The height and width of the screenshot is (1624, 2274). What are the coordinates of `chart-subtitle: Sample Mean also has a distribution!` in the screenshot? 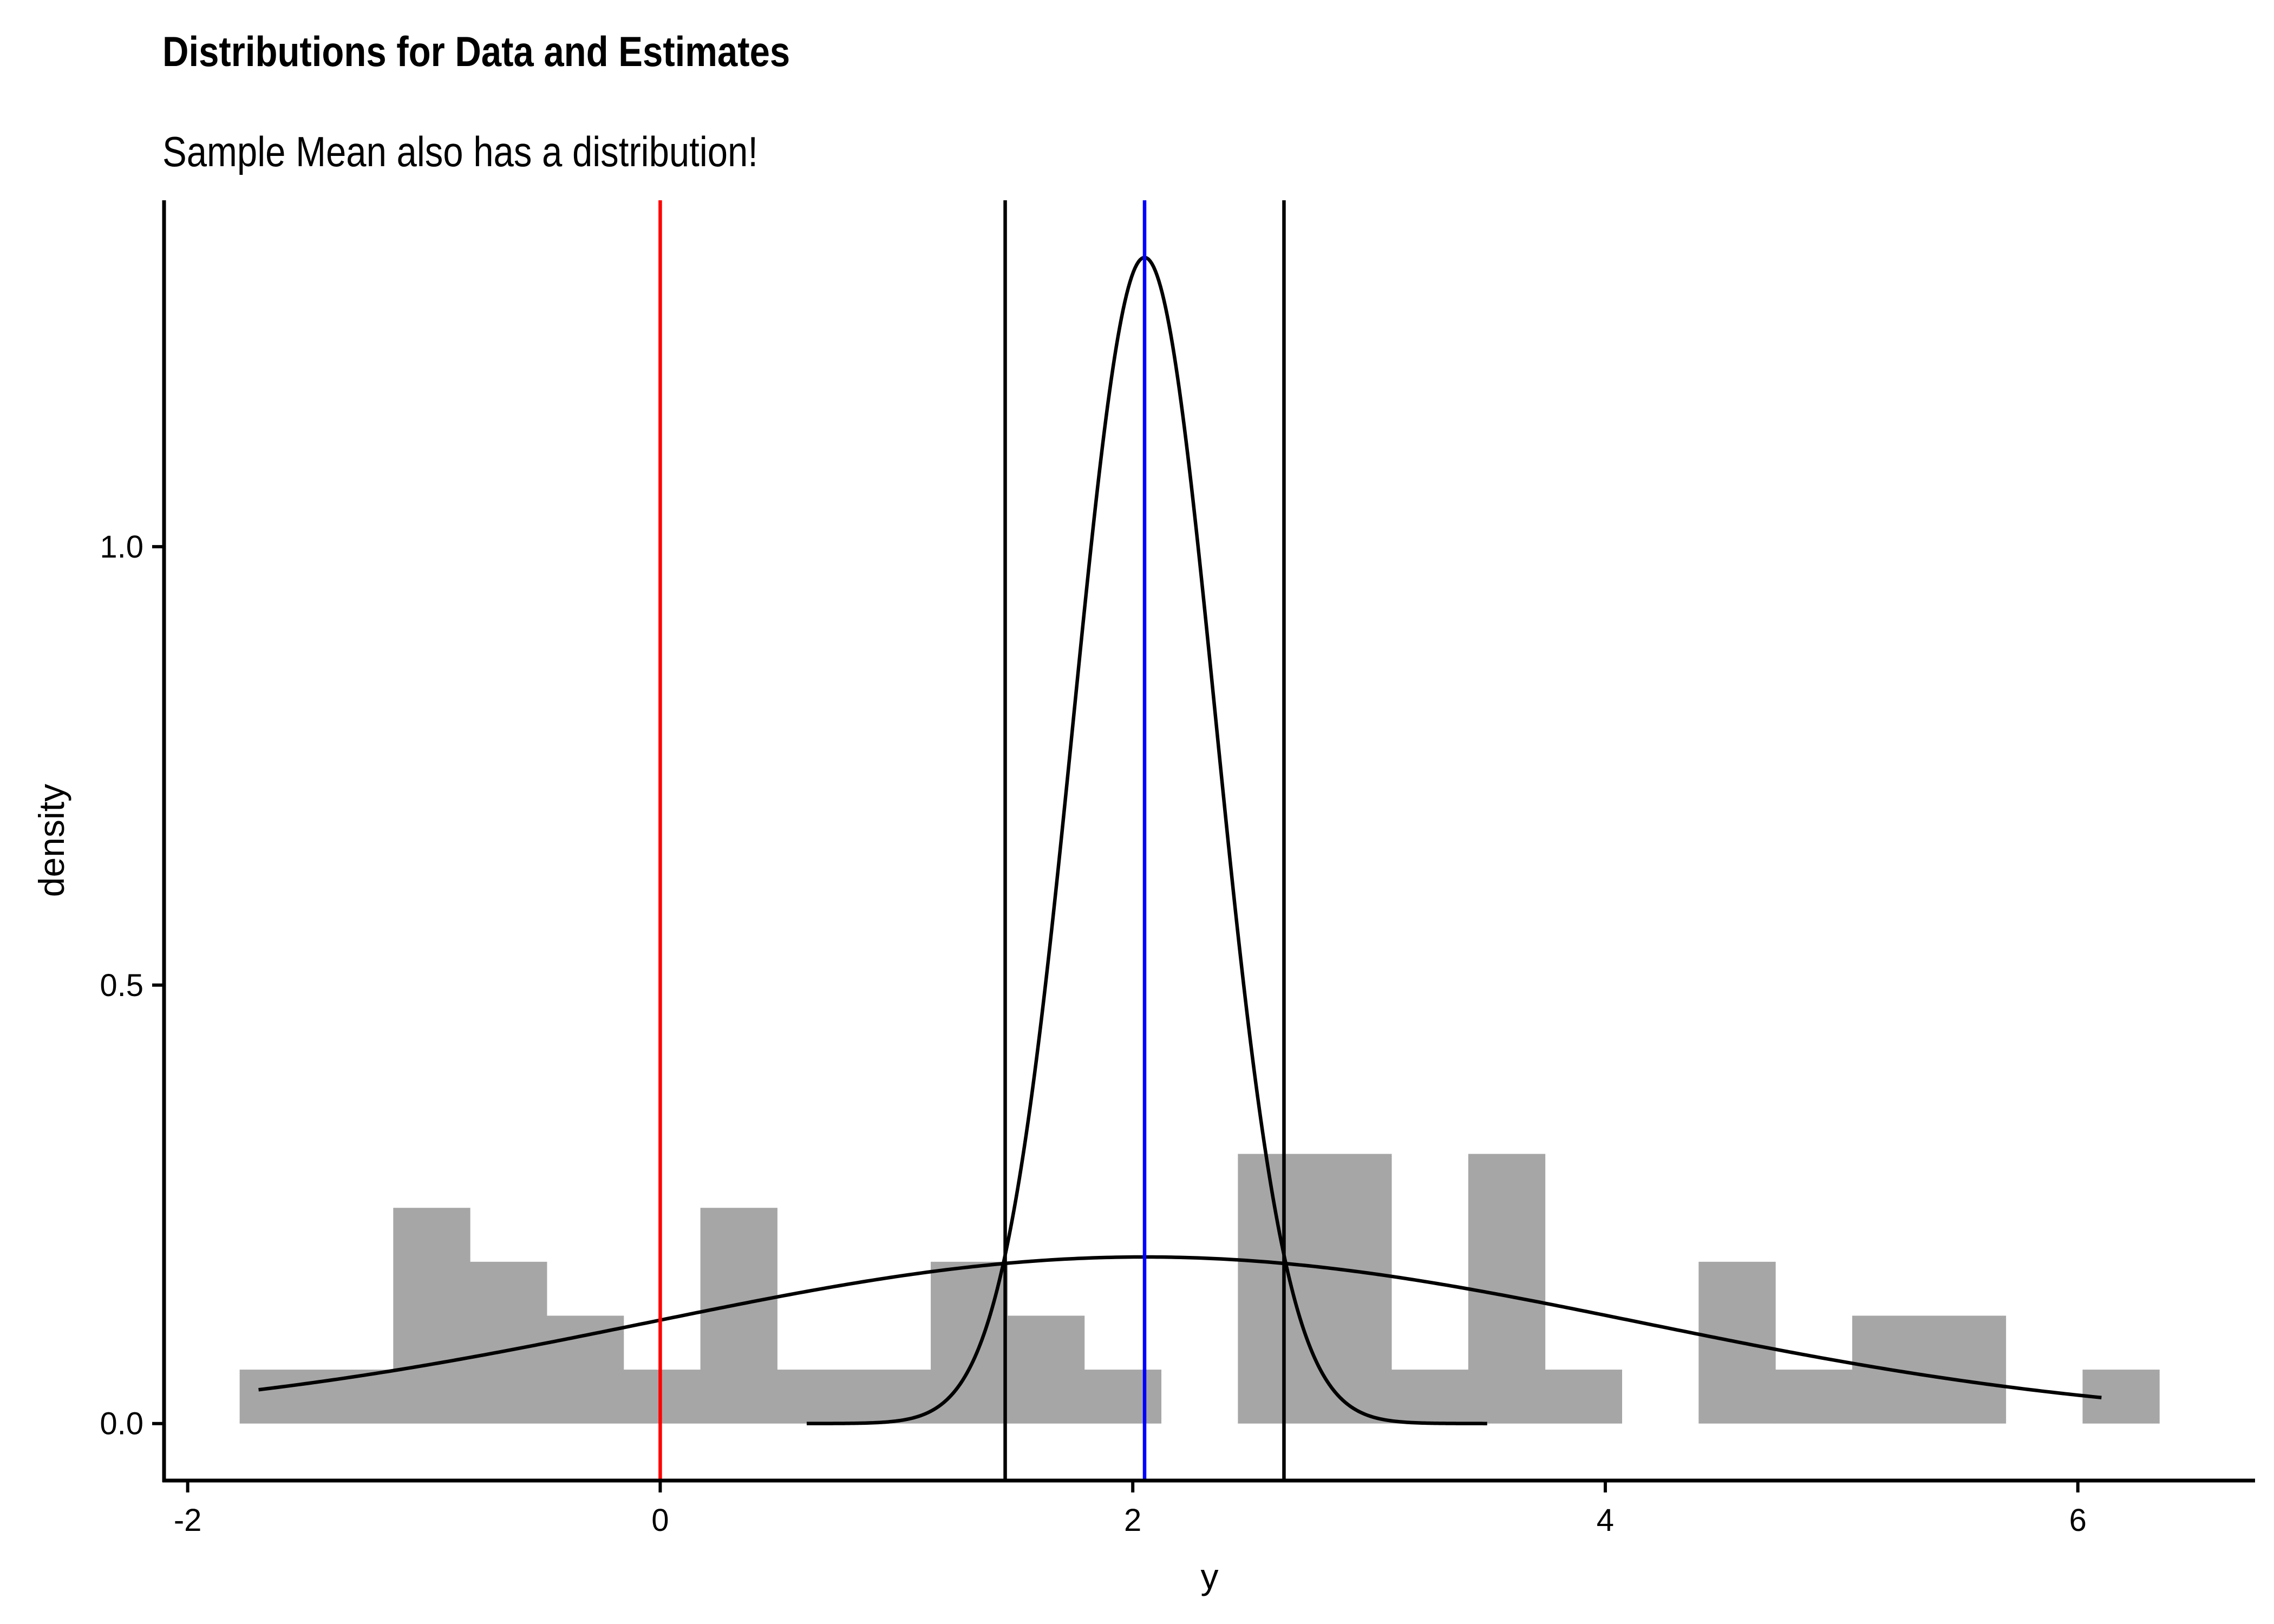 It's located at (460, 151).